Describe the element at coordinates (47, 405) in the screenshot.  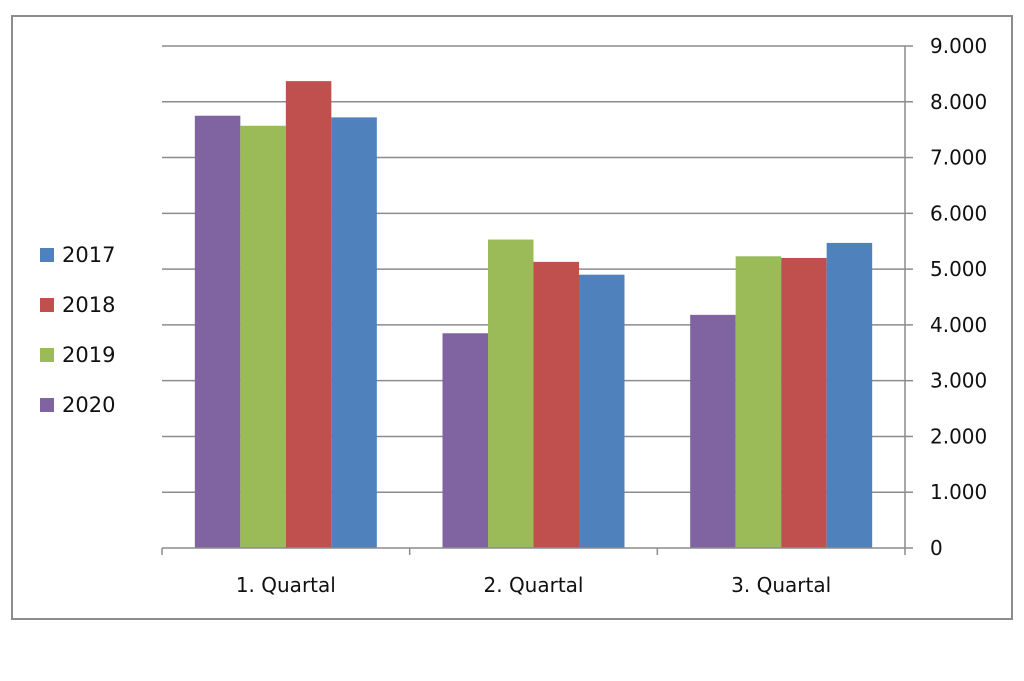
I see `legend-swatch-2020` at that location.